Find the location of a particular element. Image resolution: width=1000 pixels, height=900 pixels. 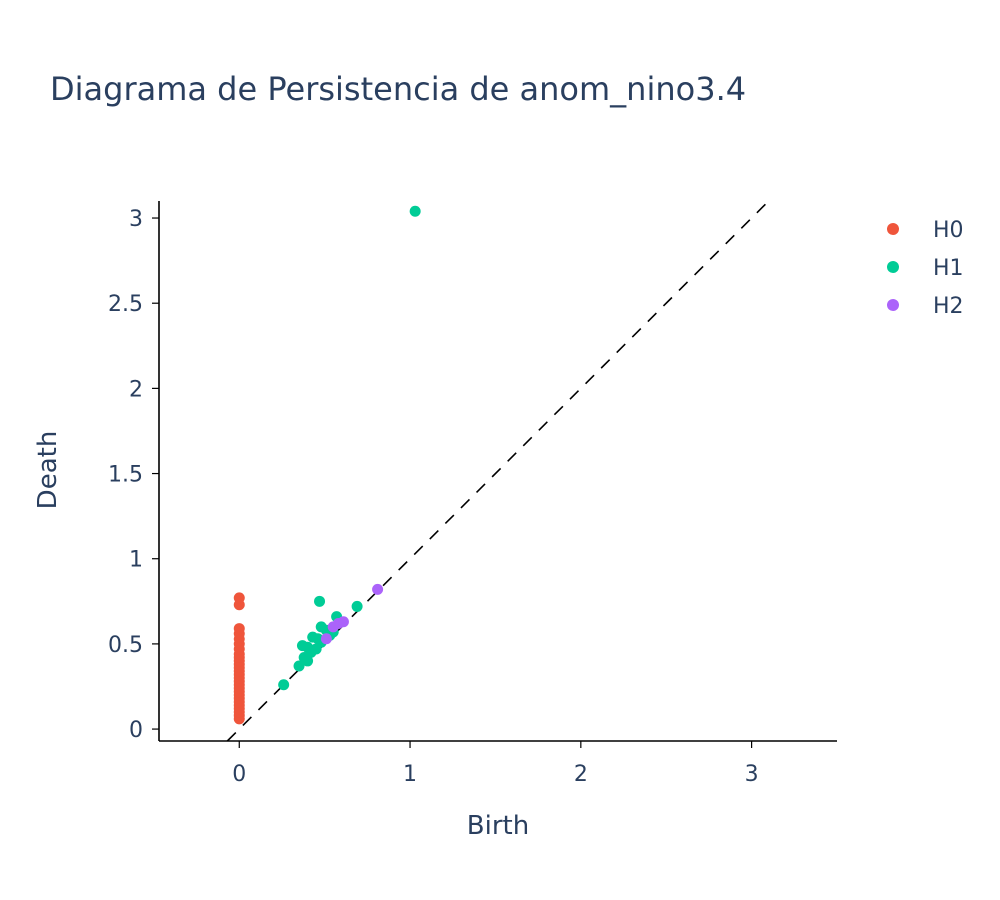

legend-item-h0: H0 is located at coordinates (925, 230).